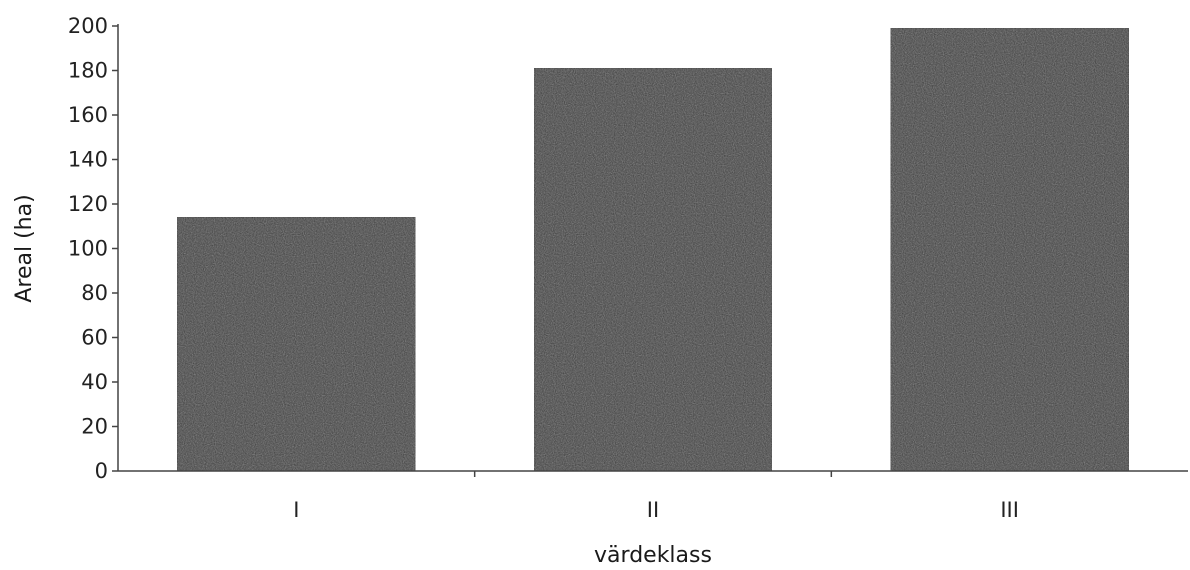 Image resolution: width=1190 pixels, height=570 pixels. What do you see at coordinates (653, 269) in the screenshot?
I see `bar-II` at bounding box center [653, 269].